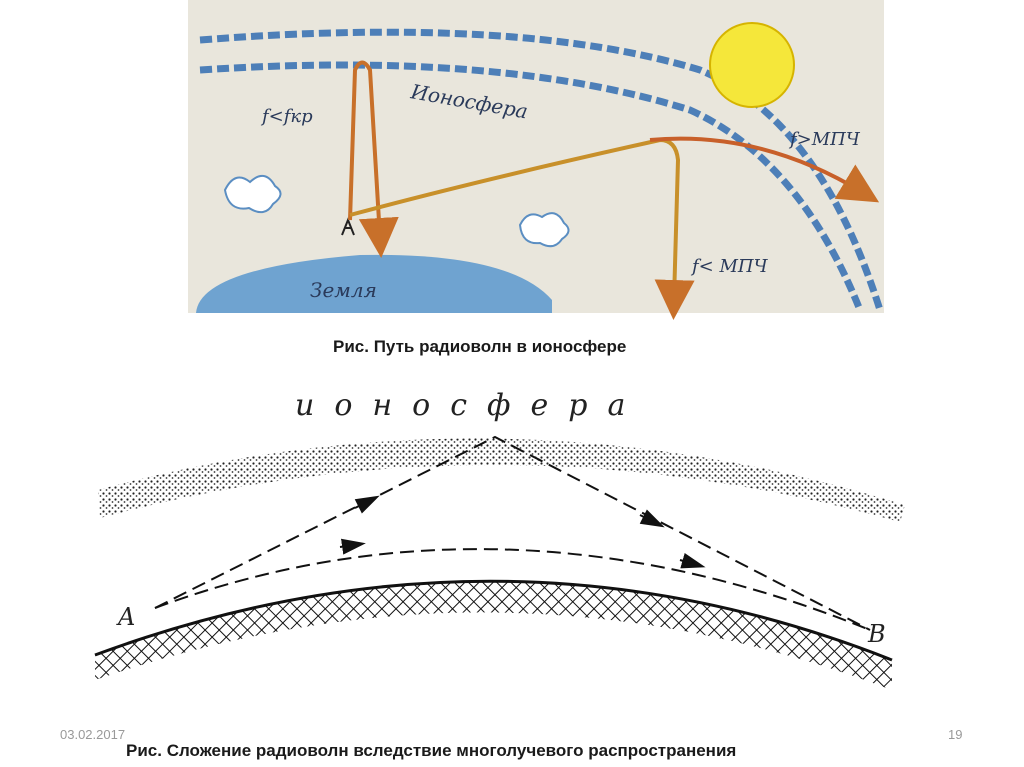 The width and height of the screenshot is (1024, 767). What do you see at coordinates (93, 734) in the screenshot?
I see `footer-date: 03.02.2017` at bounding box center [93, 734].